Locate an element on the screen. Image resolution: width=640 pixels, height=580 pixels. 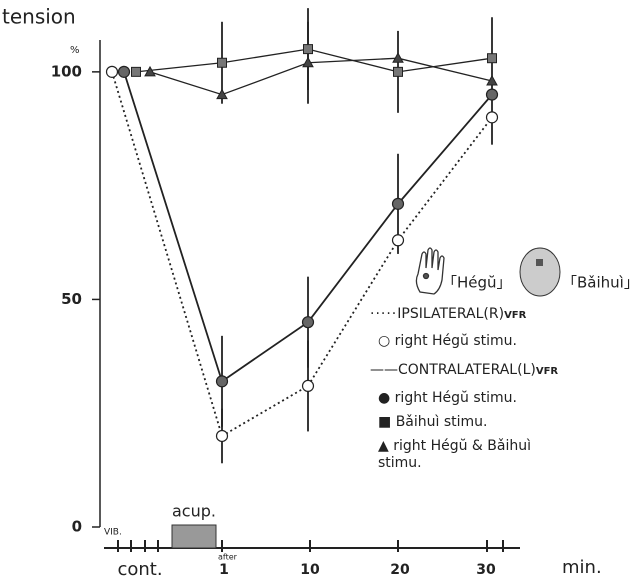
legend-entry: ■ Bǎihuì stimu. is located at coordinates (433, 422).